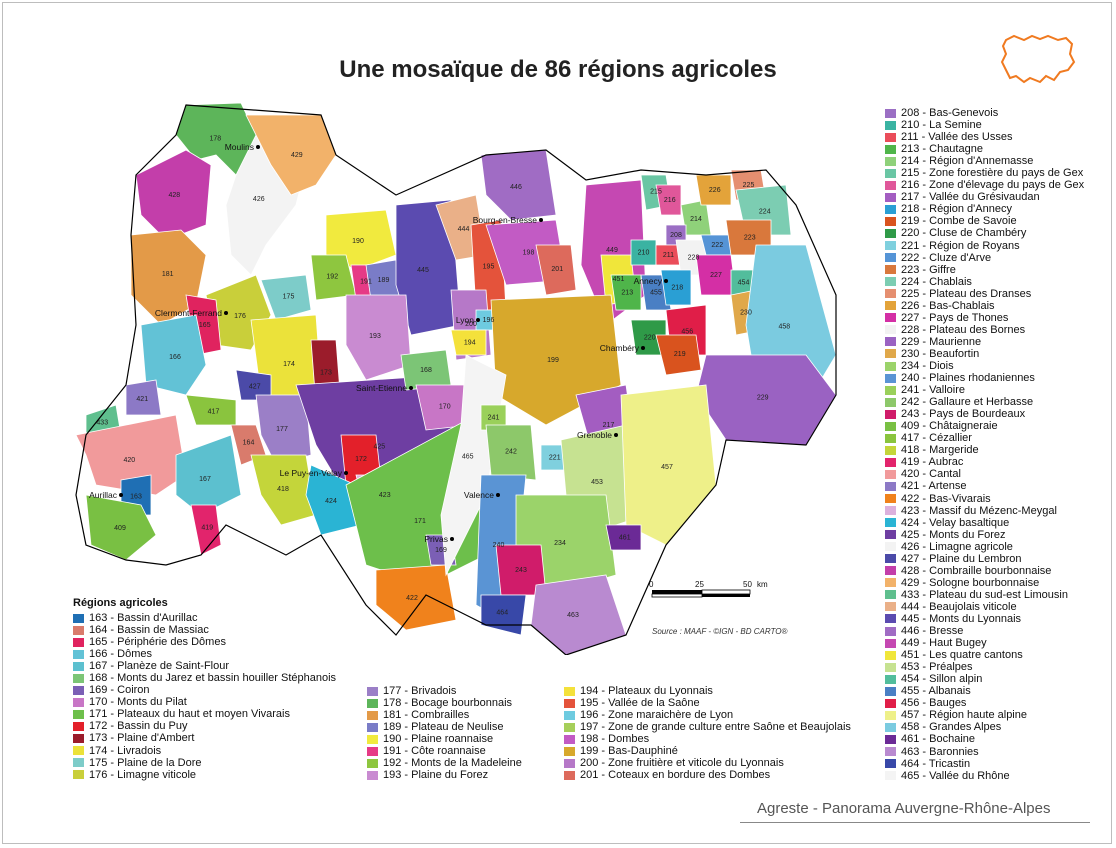  I want to click on legend-item: 423 - Massif du Mézenc-Meygal, so click(992, 511).